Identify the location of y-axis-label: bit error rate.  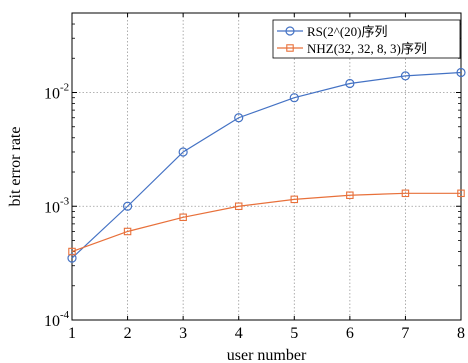
(15, 167).